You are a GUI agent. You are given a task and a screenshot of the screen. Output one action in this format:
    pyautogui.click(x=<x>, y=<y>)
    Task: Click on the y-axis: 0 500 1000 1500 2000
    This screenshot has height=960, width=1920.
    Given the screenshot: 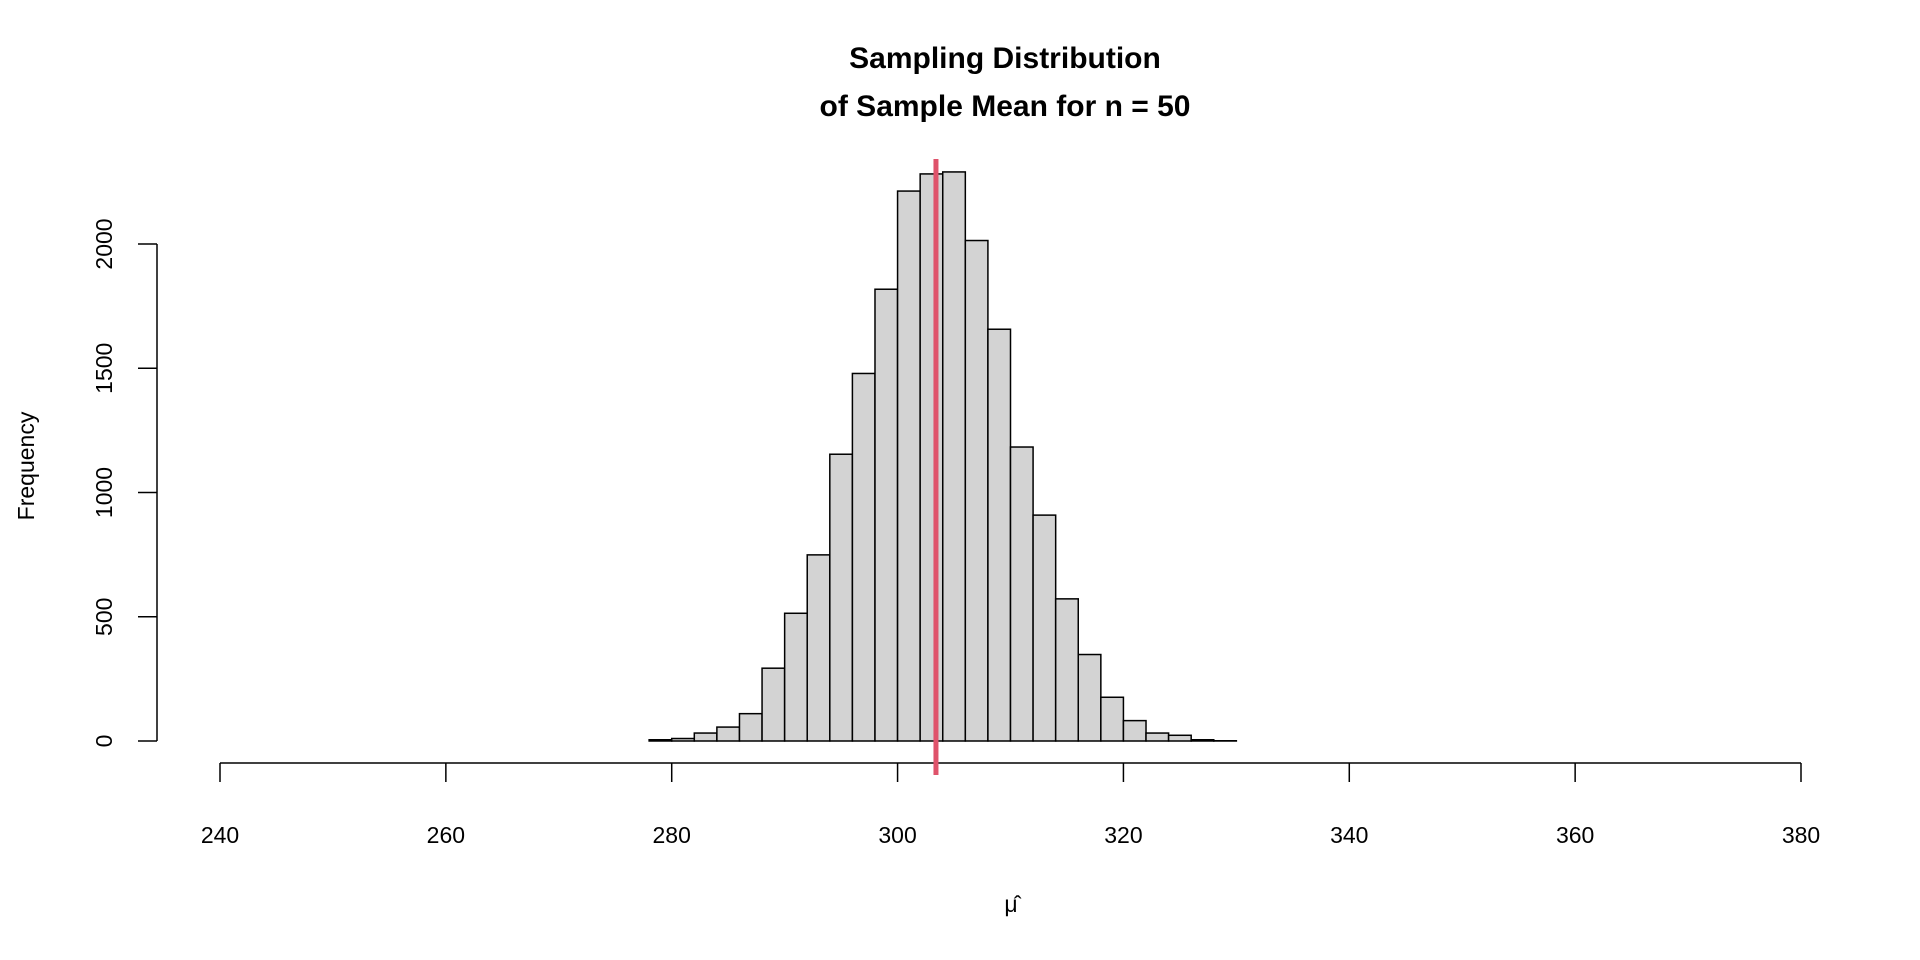 What is the action you would take?
    pyautogui.click(x=124, y=483)
    